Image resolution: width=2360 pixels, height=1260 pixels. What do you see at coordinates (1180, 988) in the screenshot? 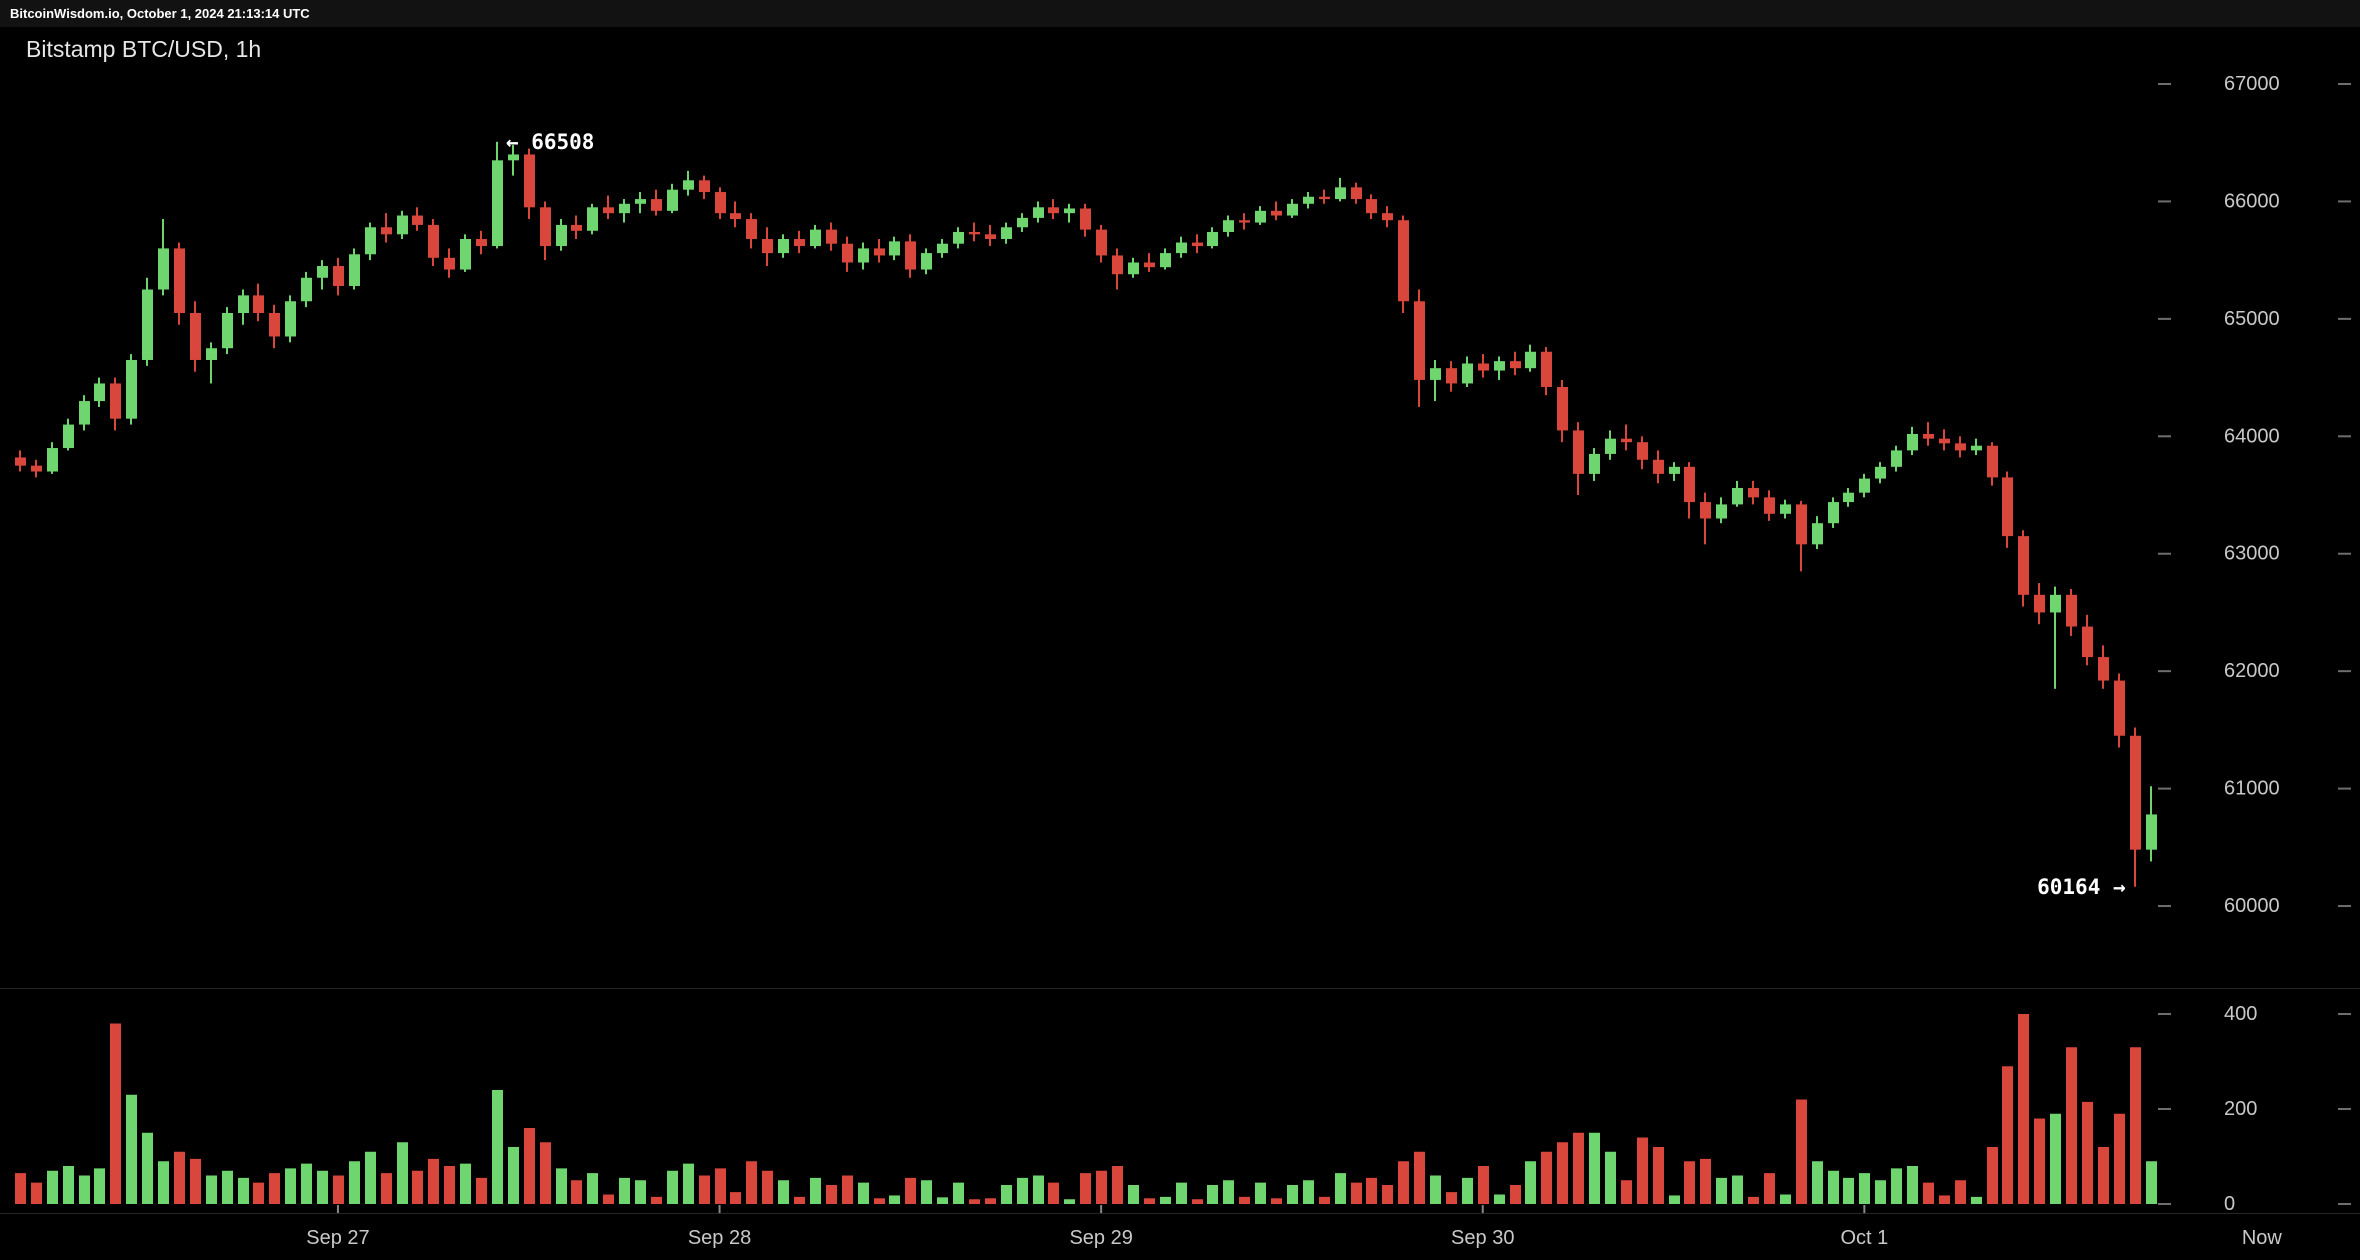
I see `price-volume-separator` at bounding box center [1180, 988].